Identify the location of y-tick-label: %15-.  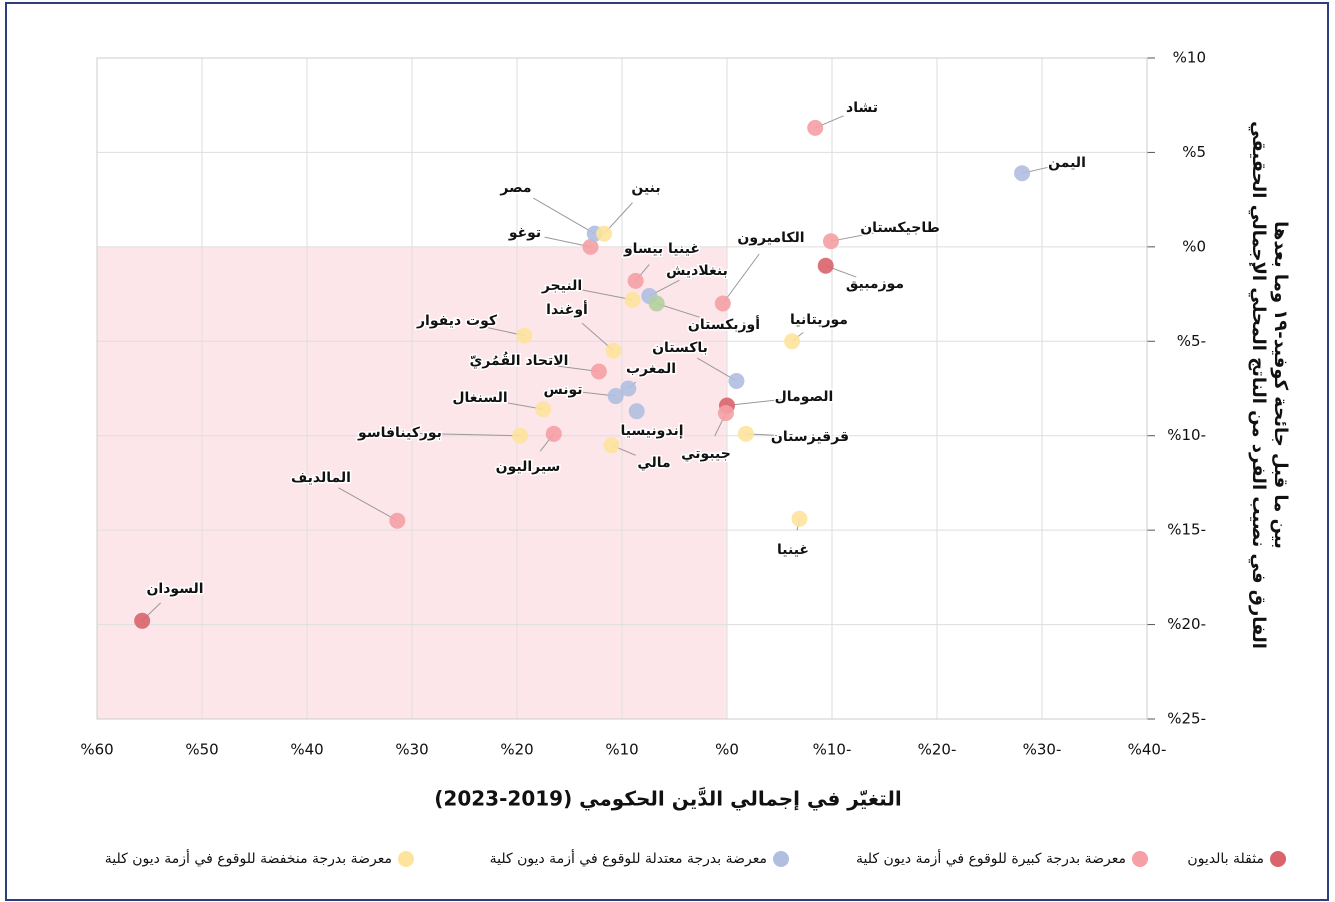
(1186, 530).